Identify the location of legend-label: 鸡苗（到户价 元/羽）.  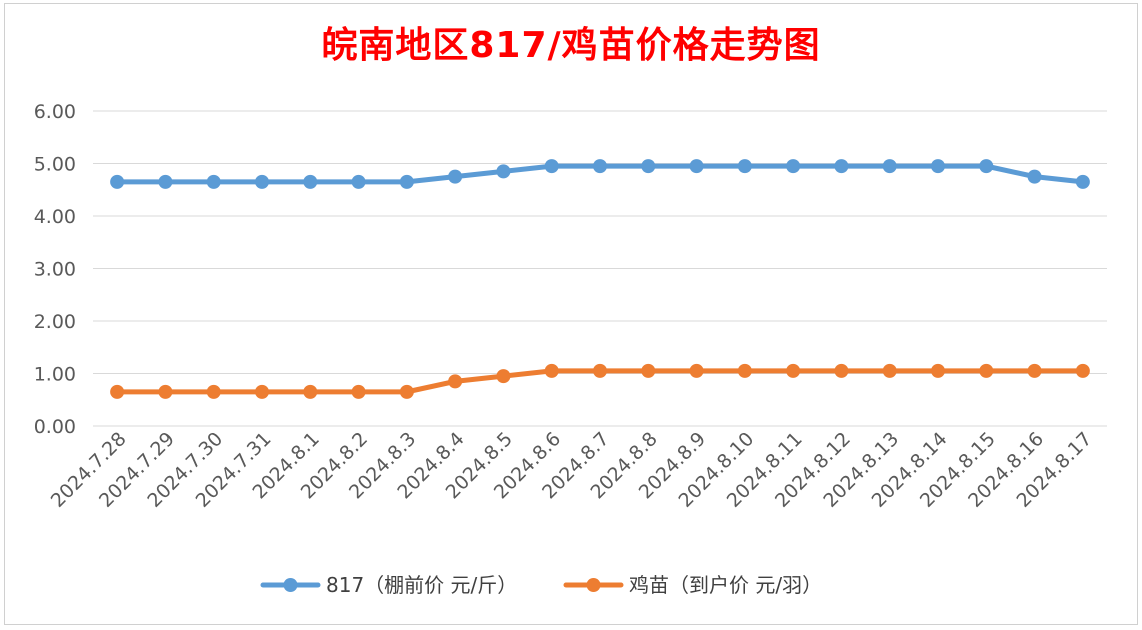
(725, 585).